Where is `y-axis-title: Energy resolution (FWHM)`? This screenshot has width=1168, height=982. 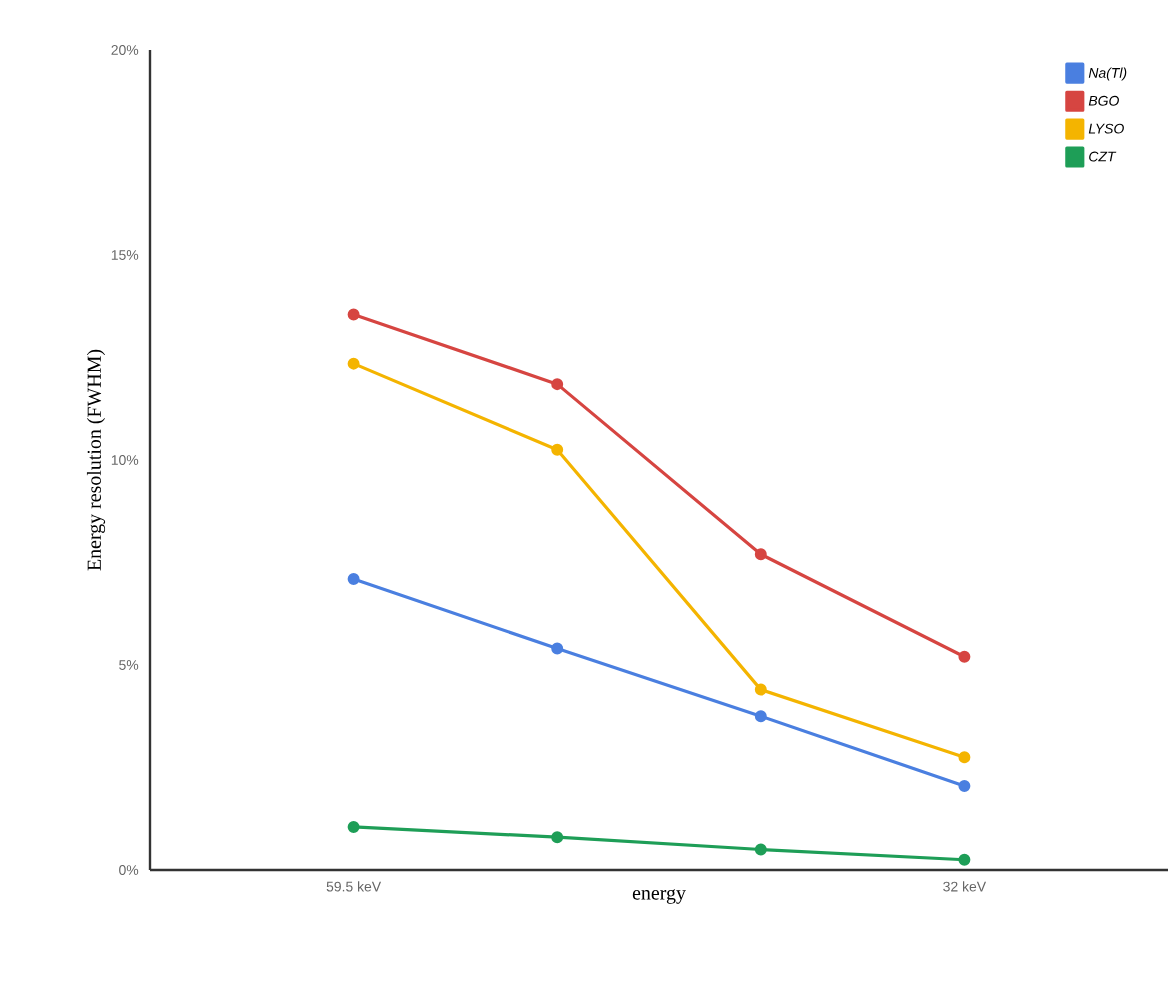 y-axis-title: Energy resolution (FWHM) is located at coordinates (96, 460).